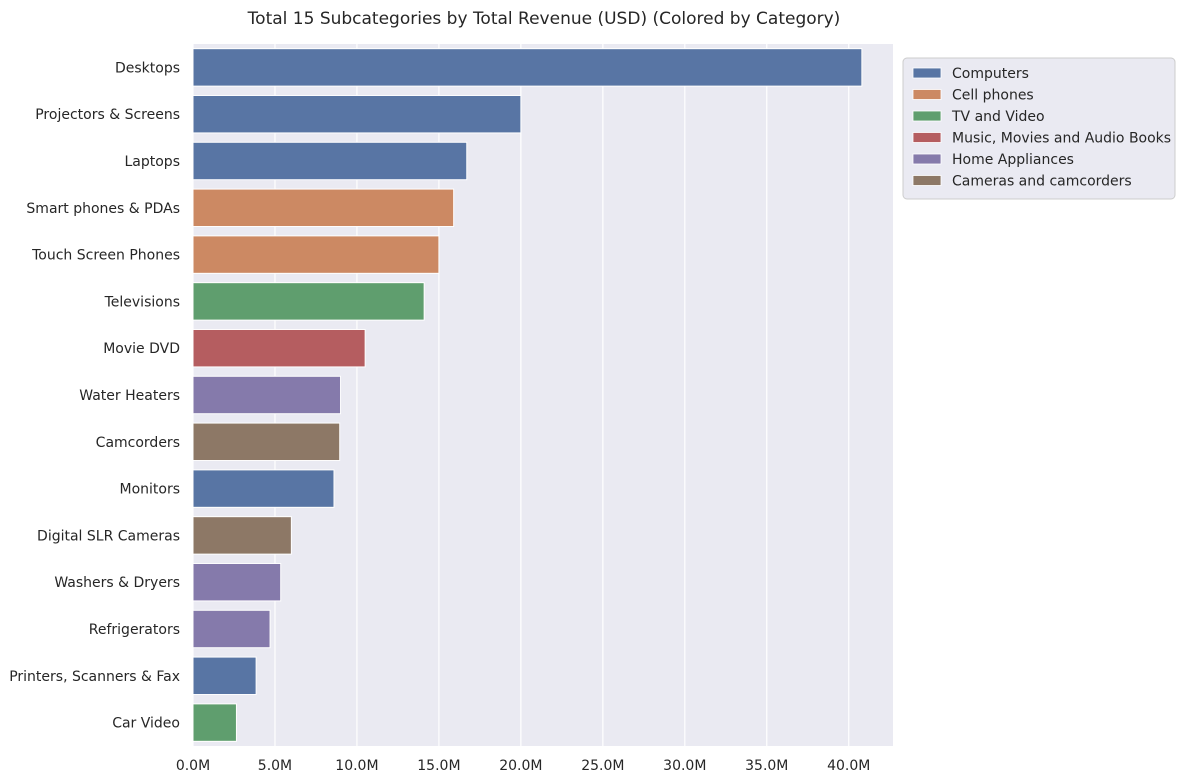  I want to click on legend-entry-label: Cameras and camcorders, so click(1042, 182).